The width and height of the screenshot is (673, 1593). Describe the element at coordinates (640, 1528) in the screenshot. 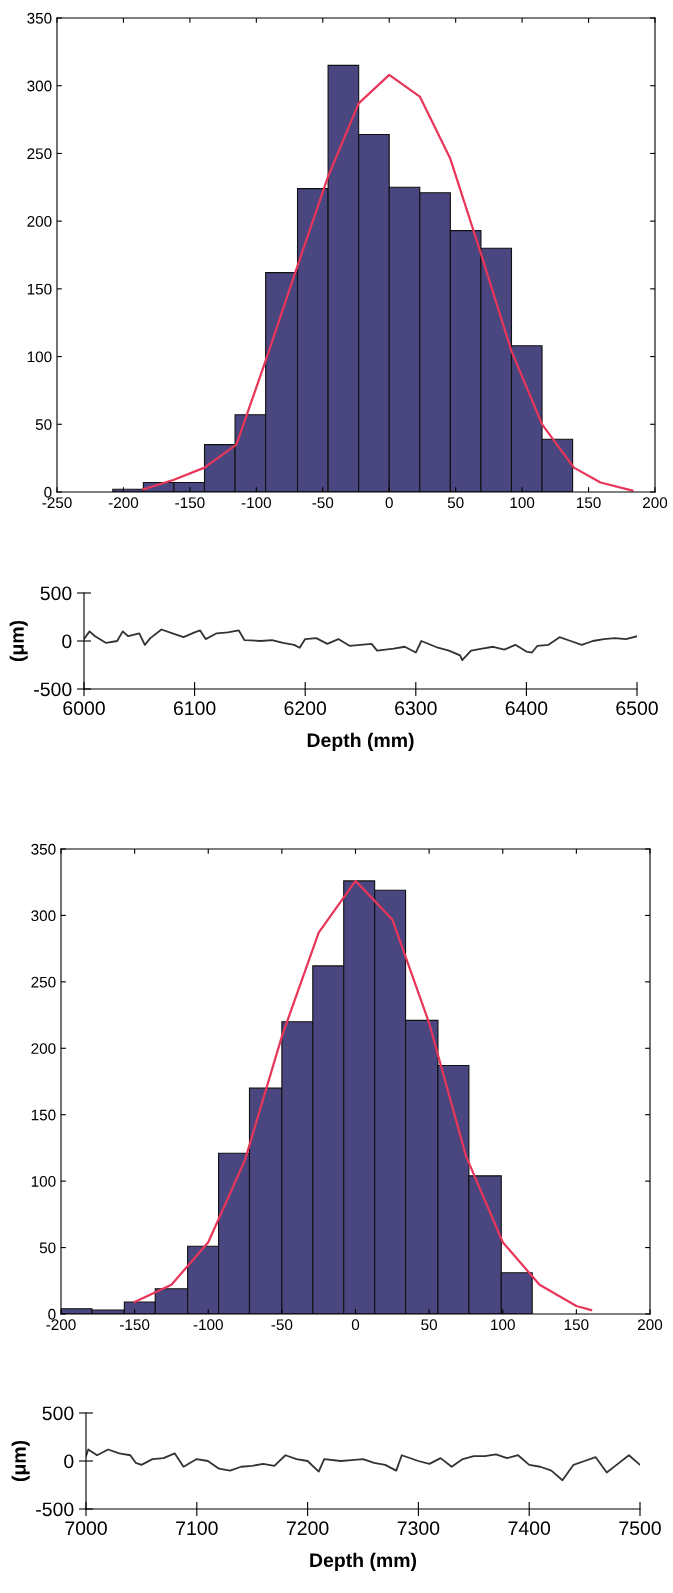

I see `x-tick-label: 7500` at that location.